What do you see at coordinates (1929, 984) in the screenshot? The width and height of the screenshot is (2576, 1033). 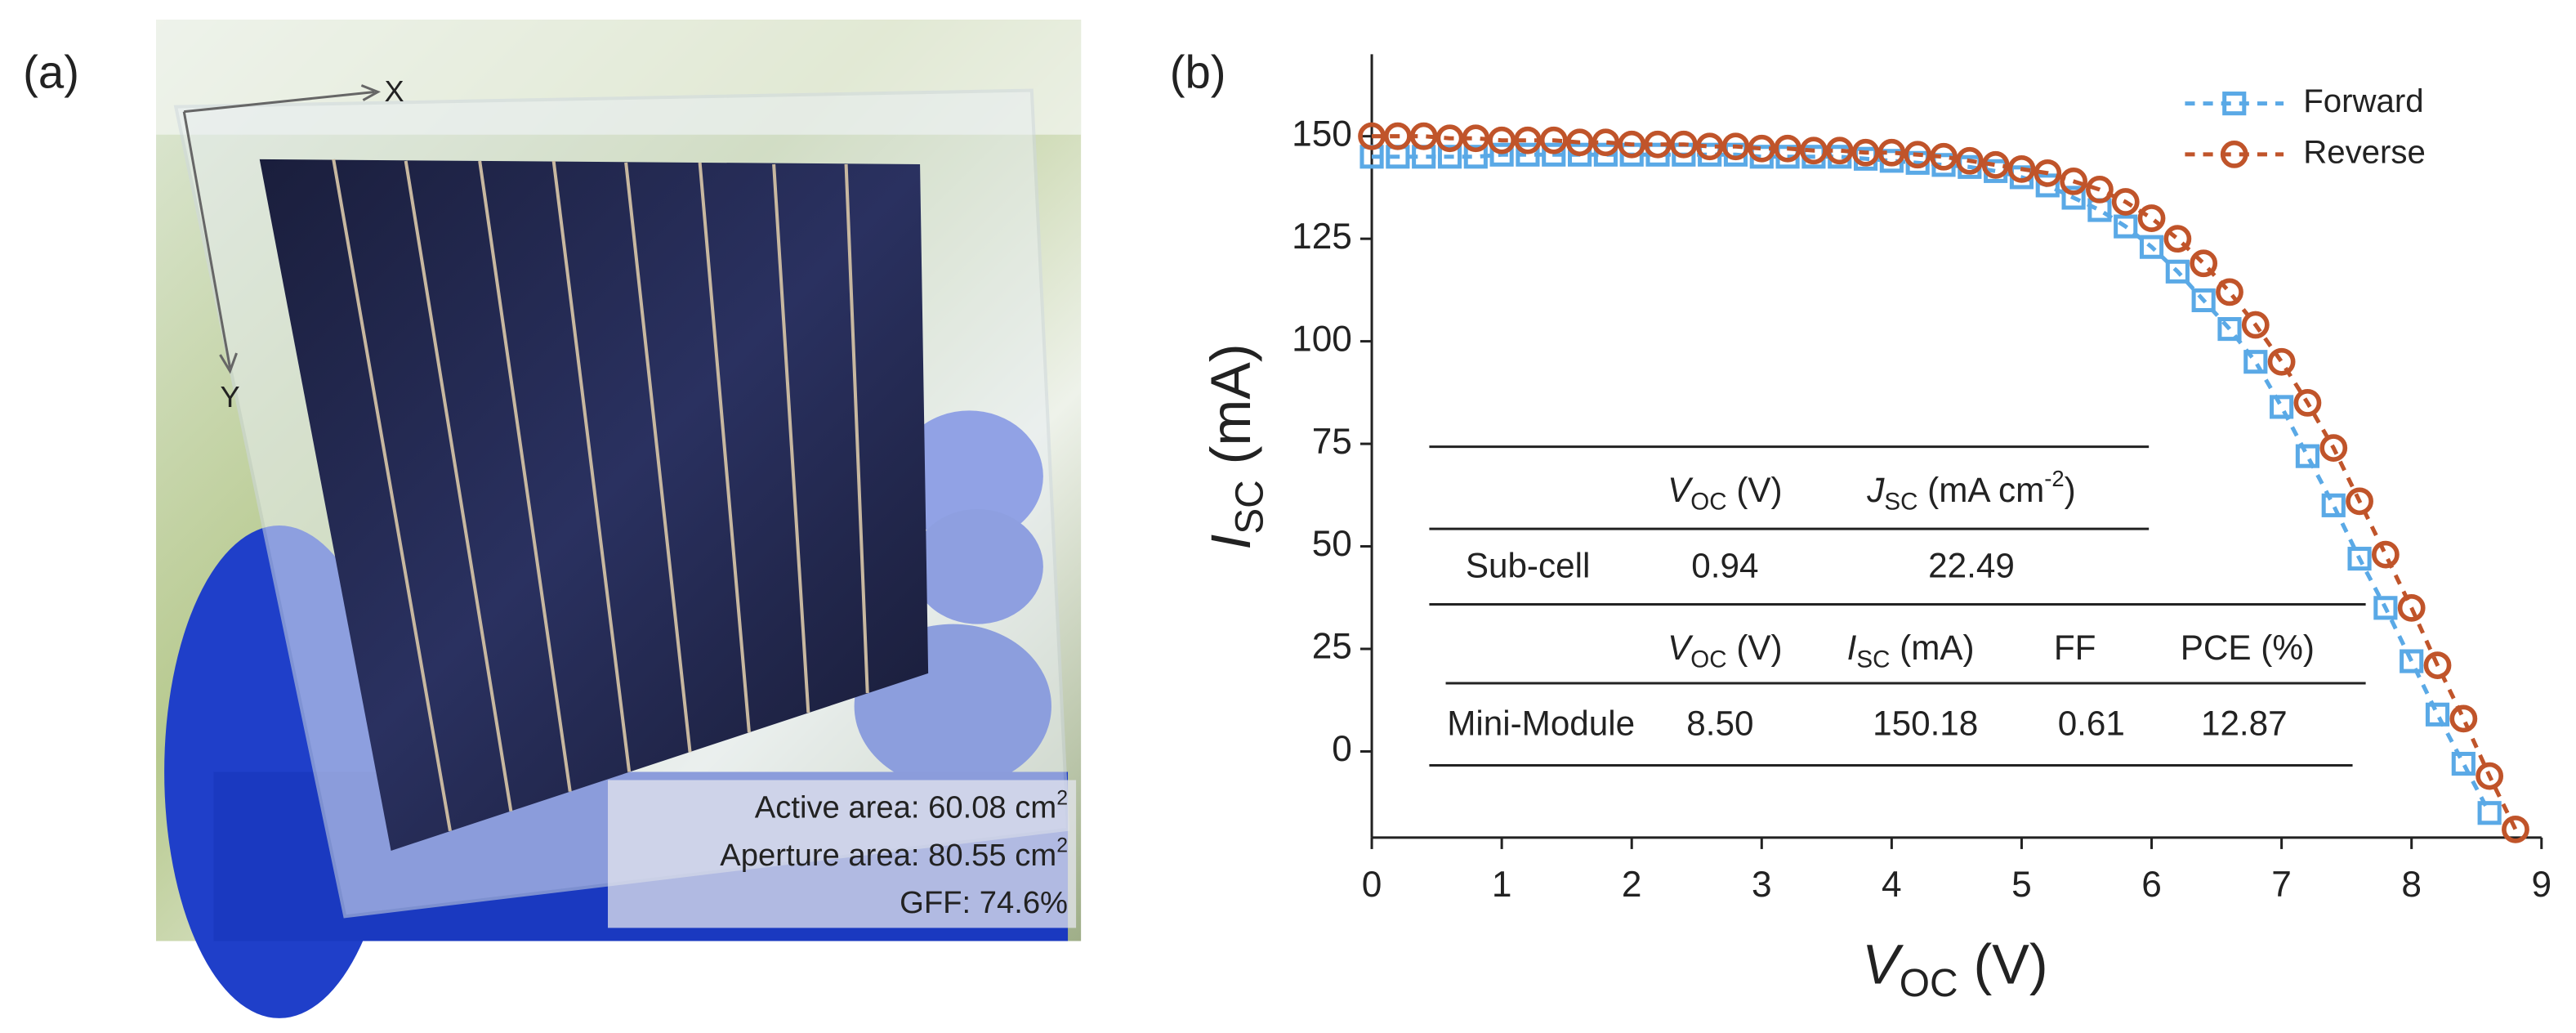 I see `x-axis-label-part: OC` at bounding box center [1929, 984].